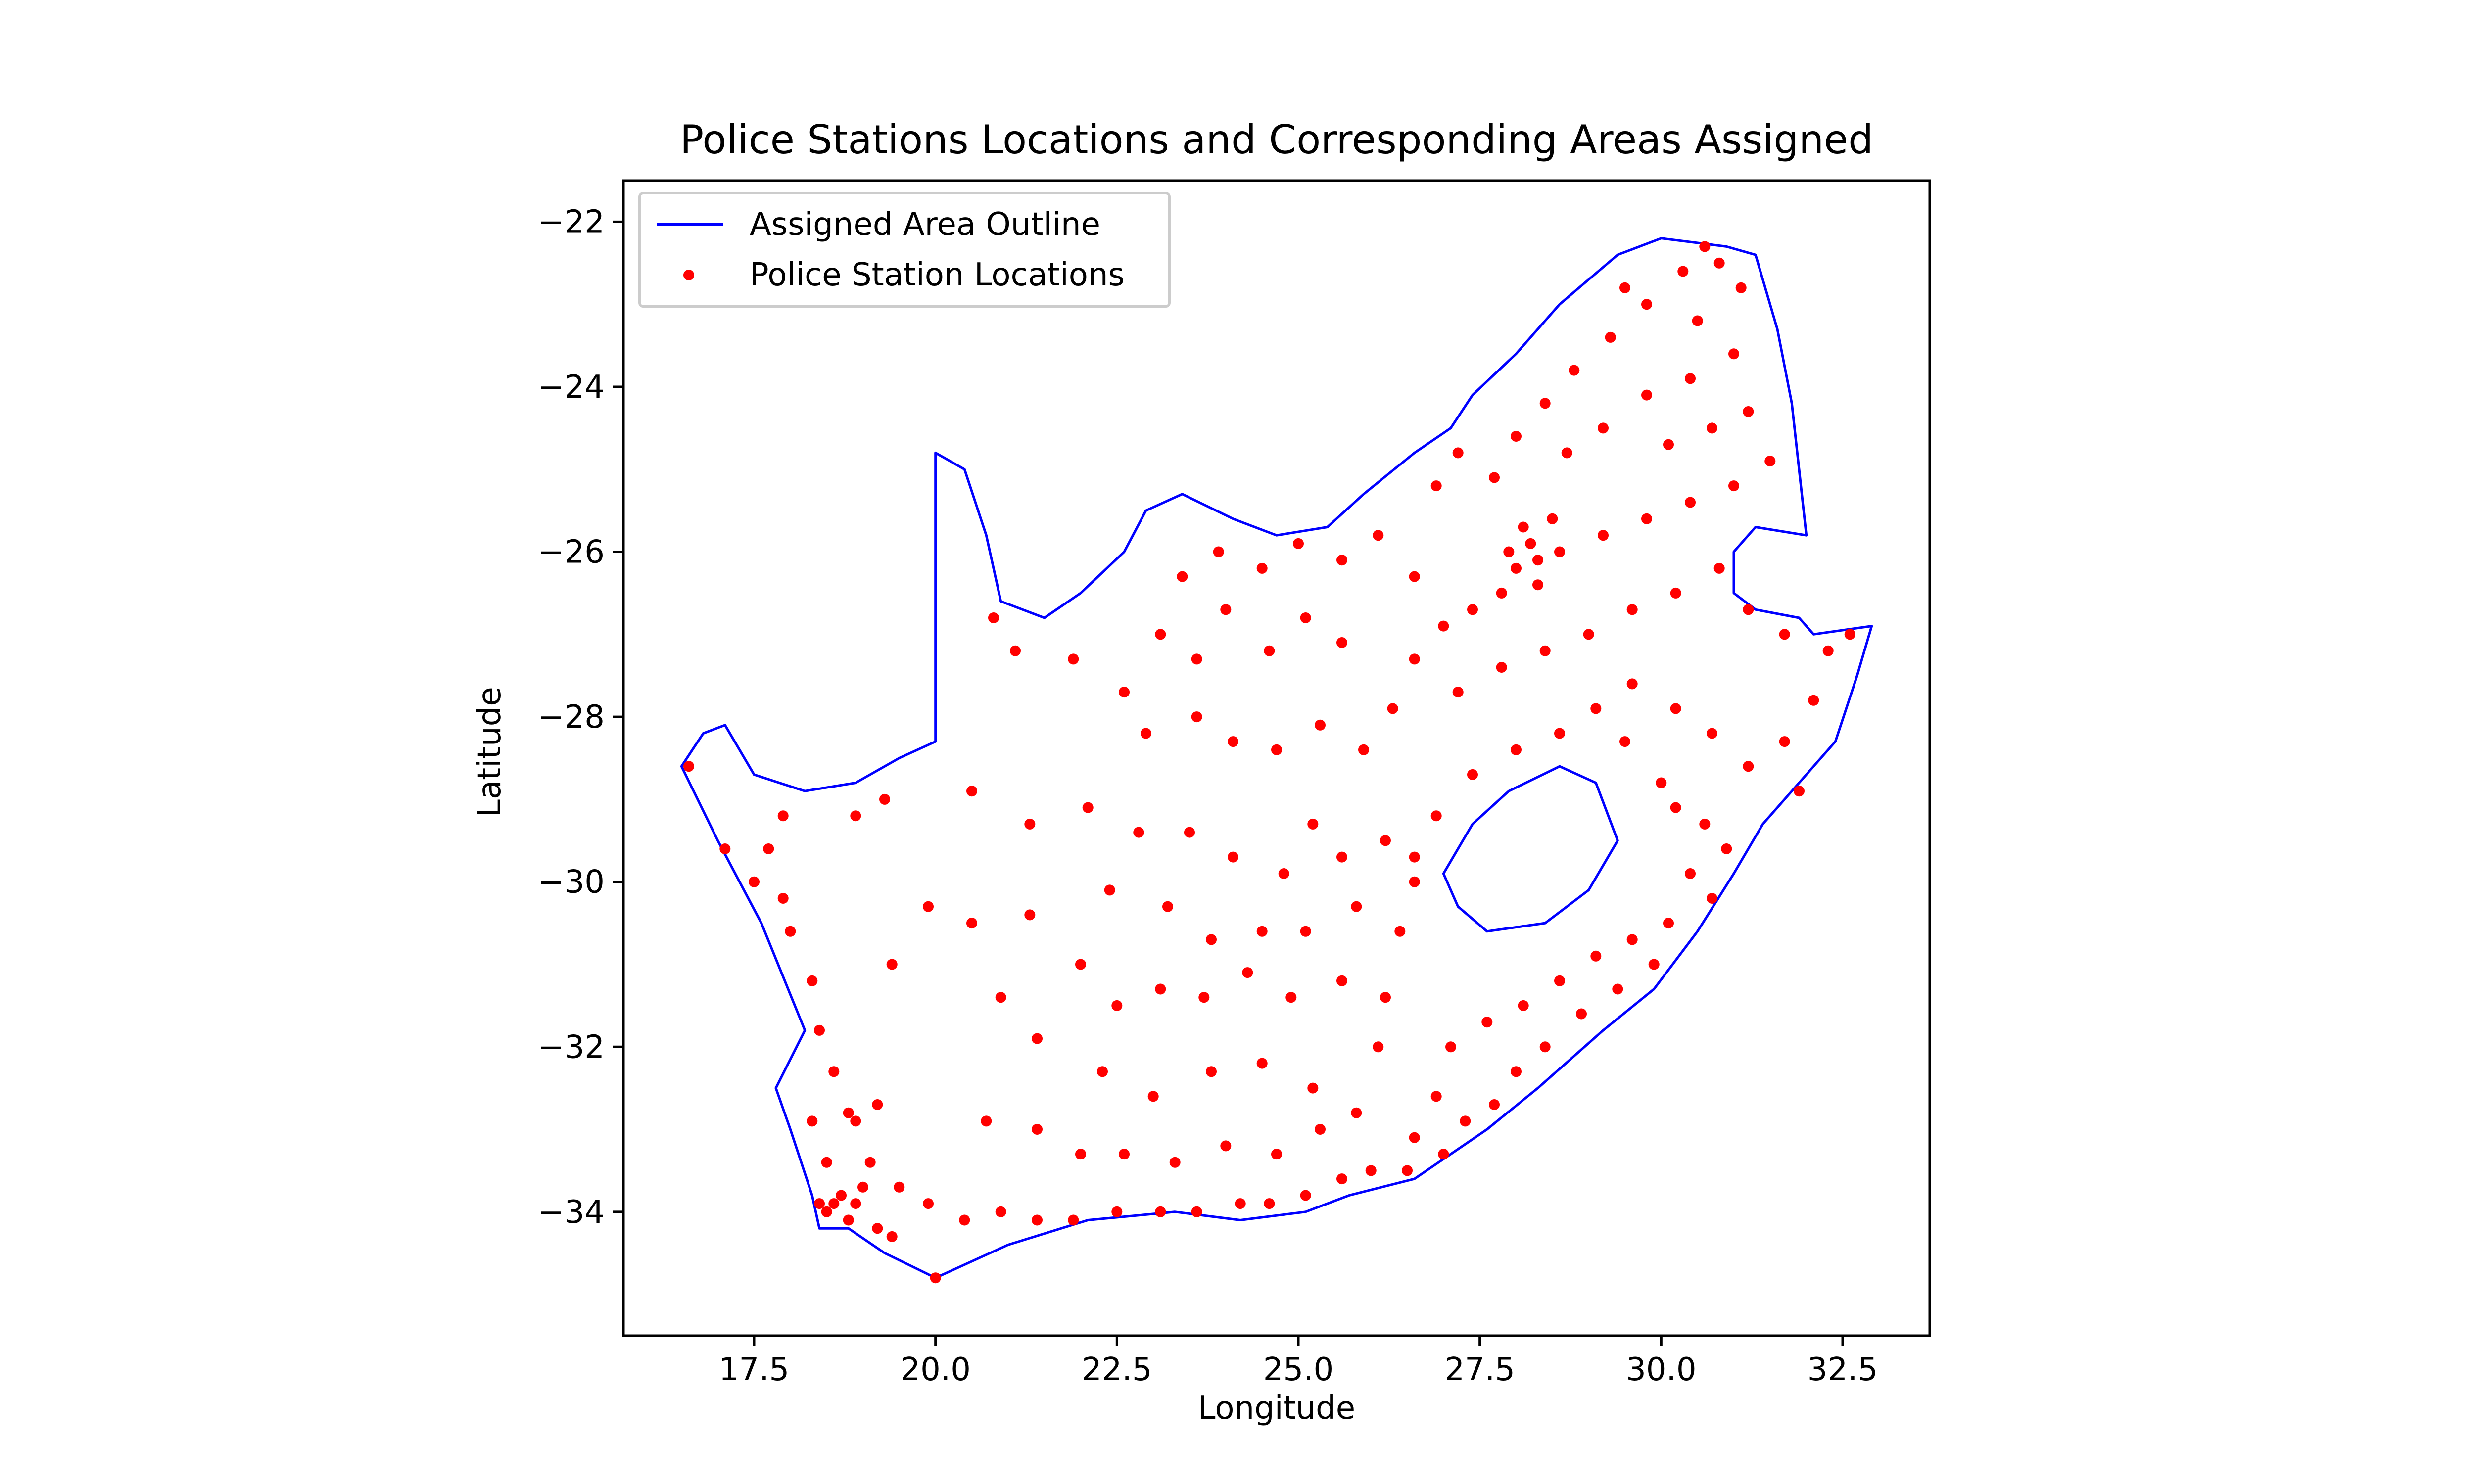 Image resolution: width=2474 pixels, height=1484 pixels. I want to click on x-axis-ticks: 17.5 20.0 22.5 25.0 27.5 30.0 32.5, so click(1298, 1362).